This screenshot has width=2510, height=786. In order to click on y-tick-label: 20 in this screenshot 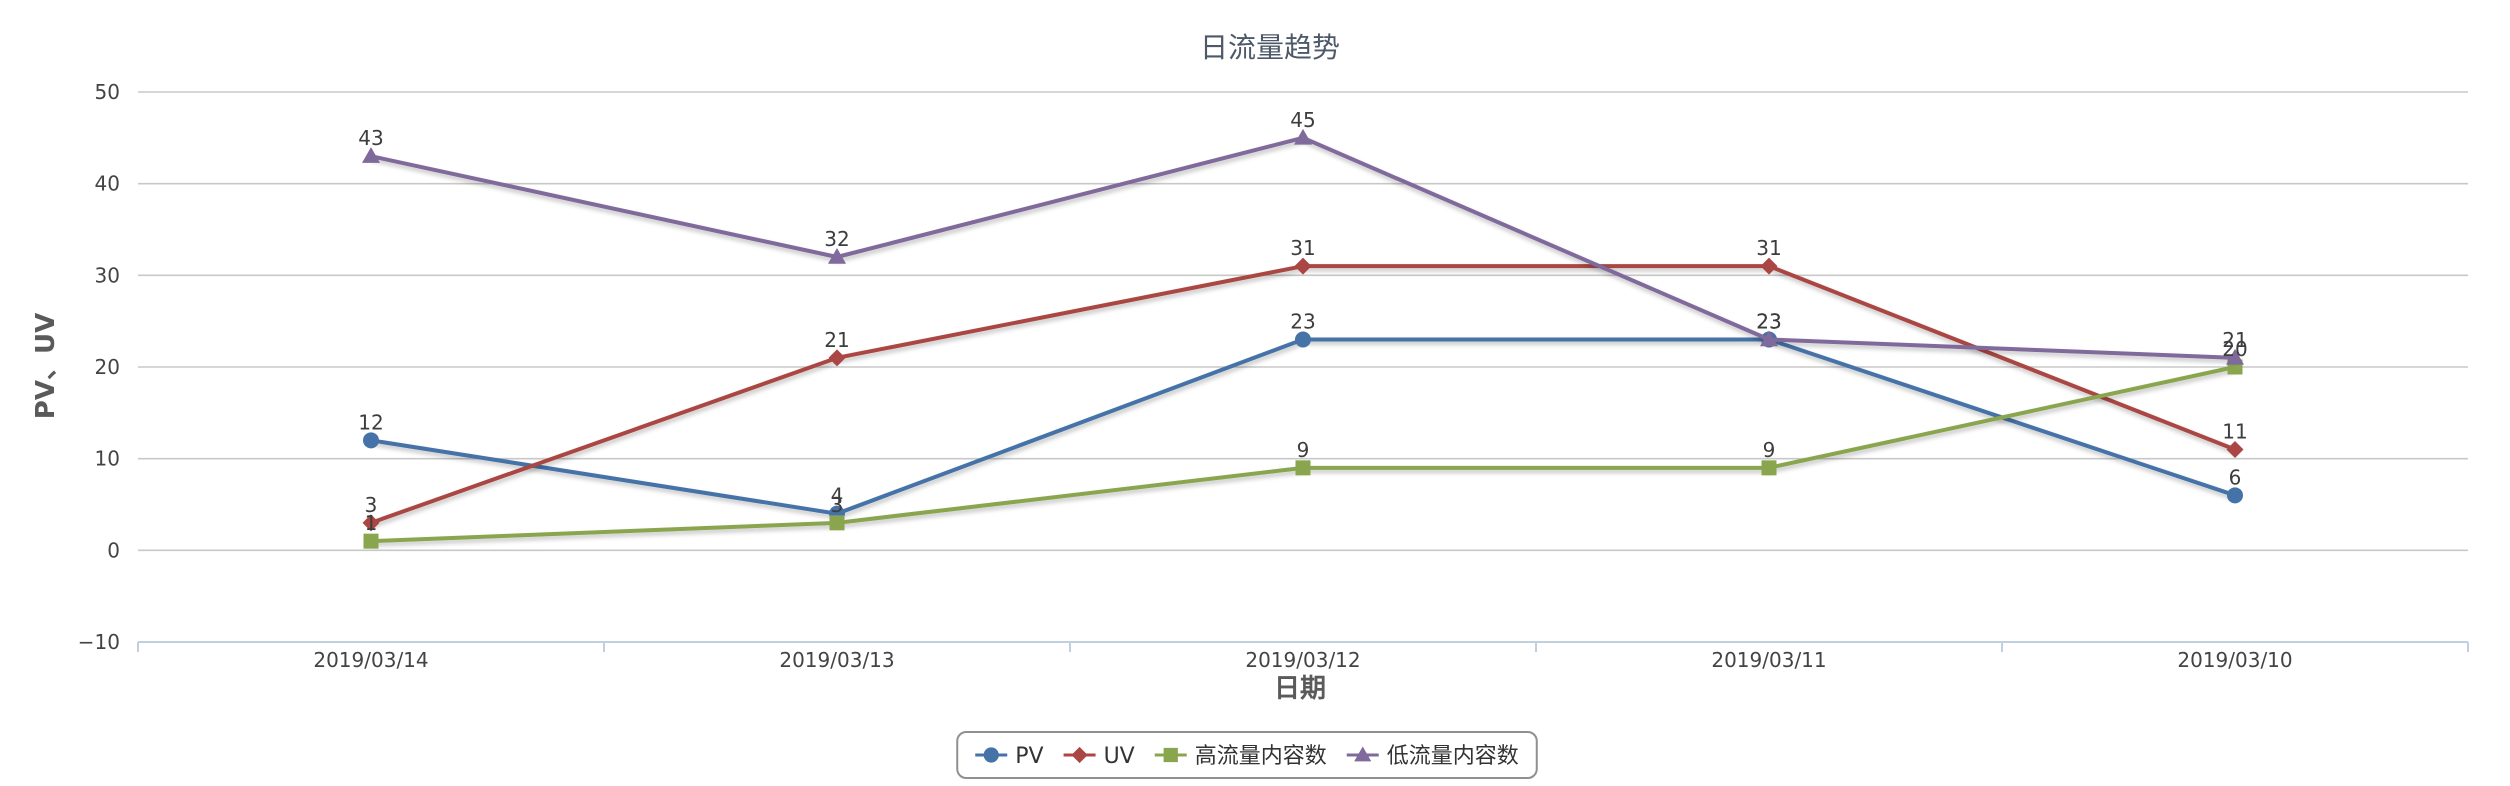, I will do `click(107, 367)`.